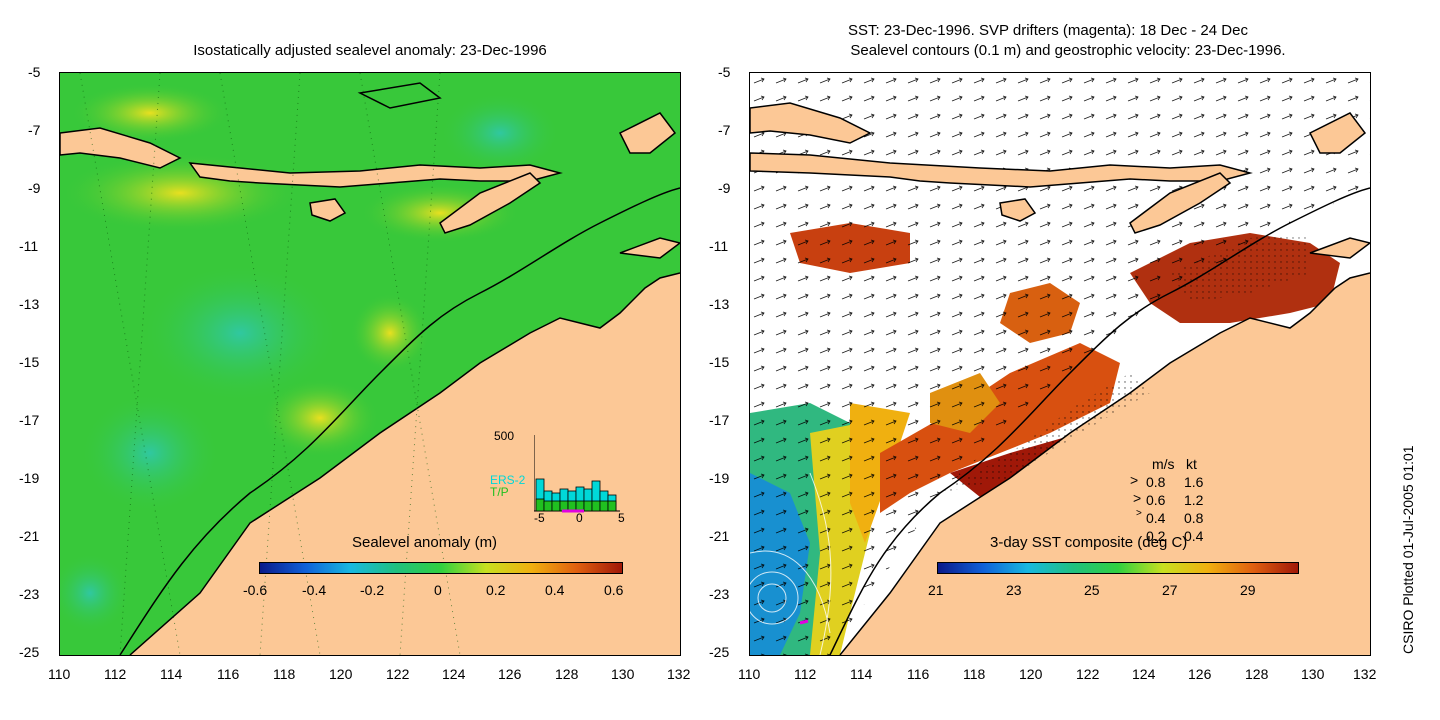 Image resolution: width=1440 pixels, height=720 pixels. What do you see at coordinates (936, 590) in the screenshot?
I see `right-cbar-tick: 21` at bounding box center [936, 590].